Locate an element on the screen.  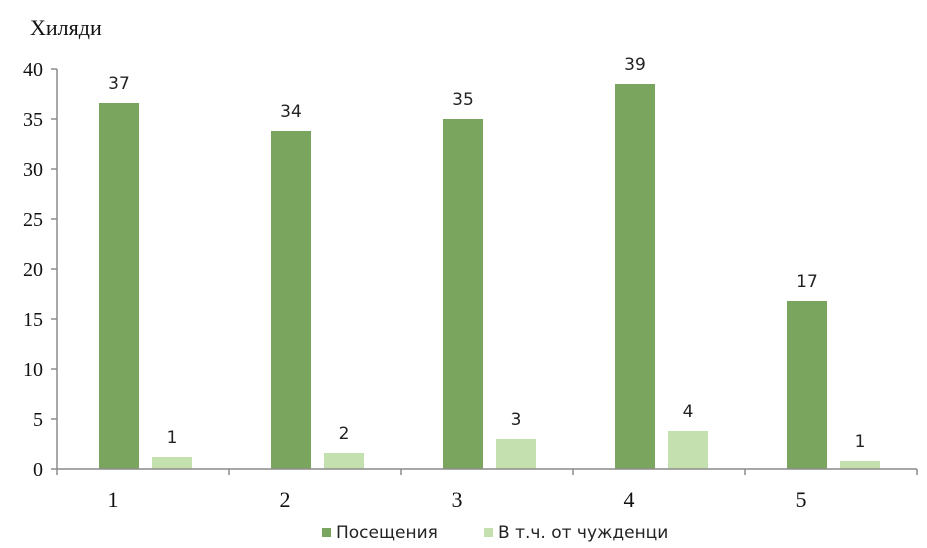
x-tick-label: 2 is located at coordinates (285, 499).